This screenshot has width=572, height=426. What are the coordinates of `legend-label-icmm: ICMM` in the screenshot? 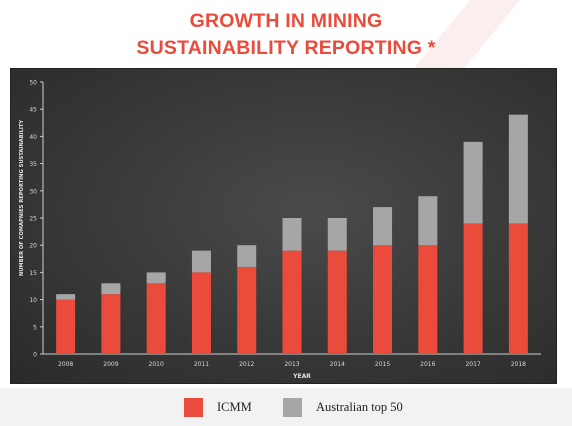 It's located at (234, 406).